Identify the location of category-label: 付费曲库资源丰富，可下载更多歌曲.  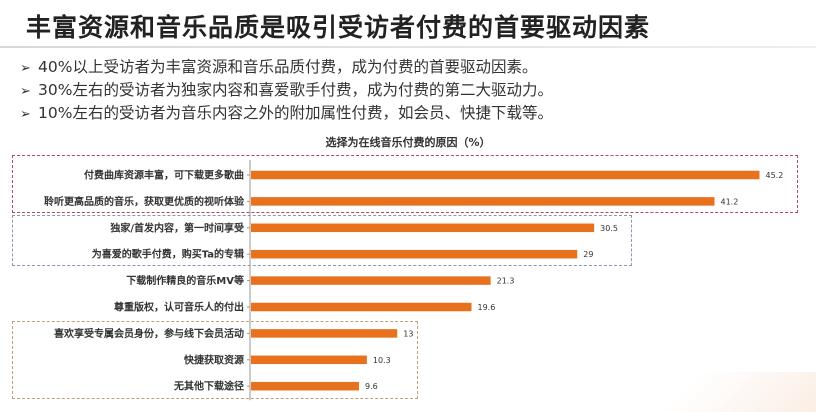
(164, 175).